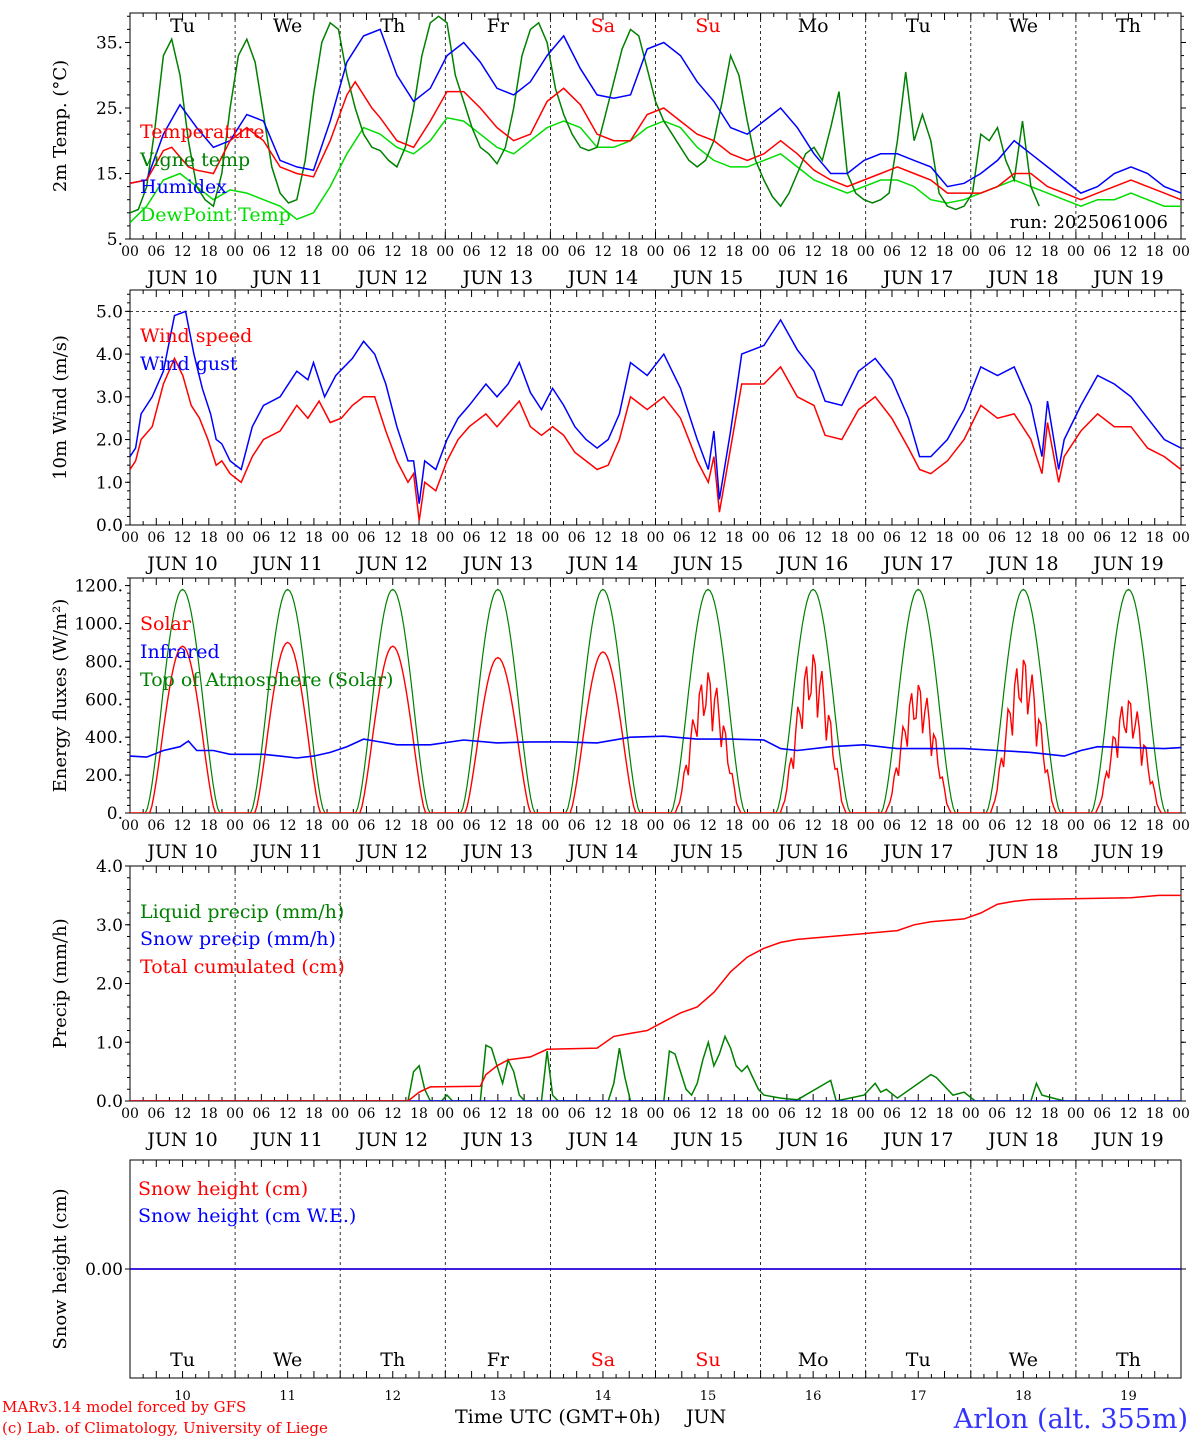 Image resolution: width=1194 pixels, height=1440 pixels. I want to click on day-name-label: Th, so click(392, 1360).